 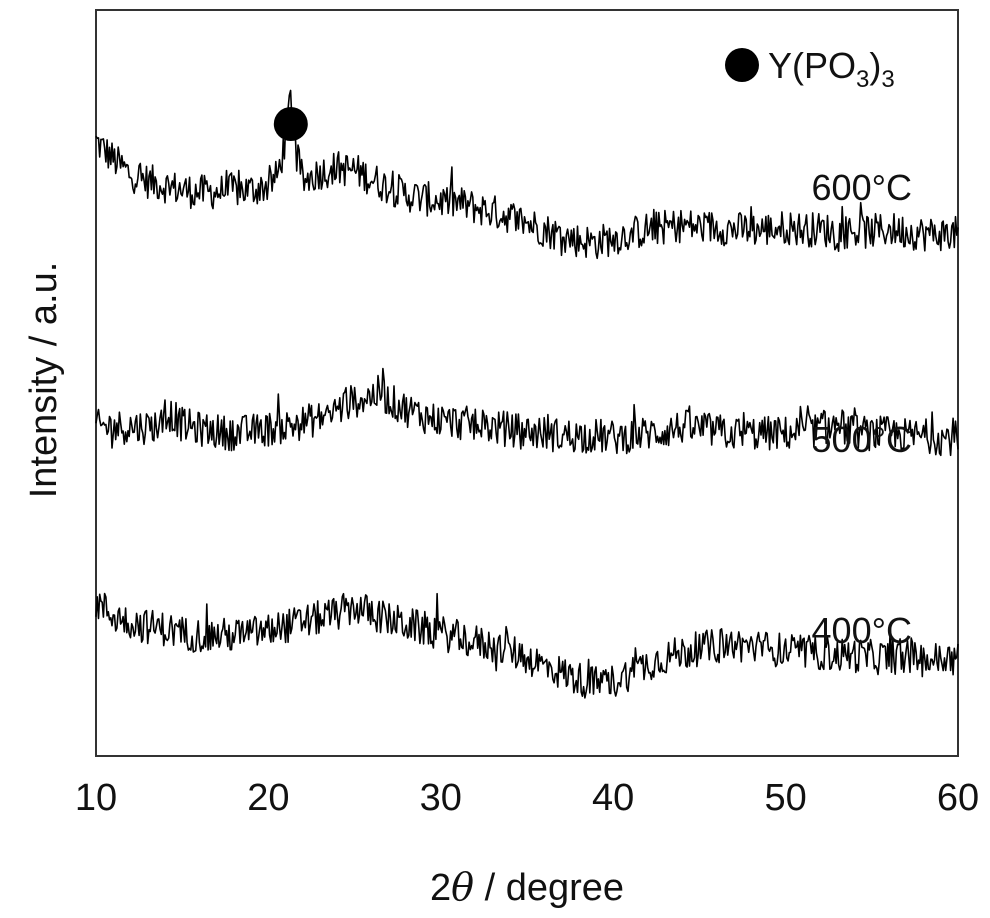 What do you see at coordinates (549, 888) in the screenshot?
I see `x-axis-title-suffix: / degree` at bounding box center [549, 888].